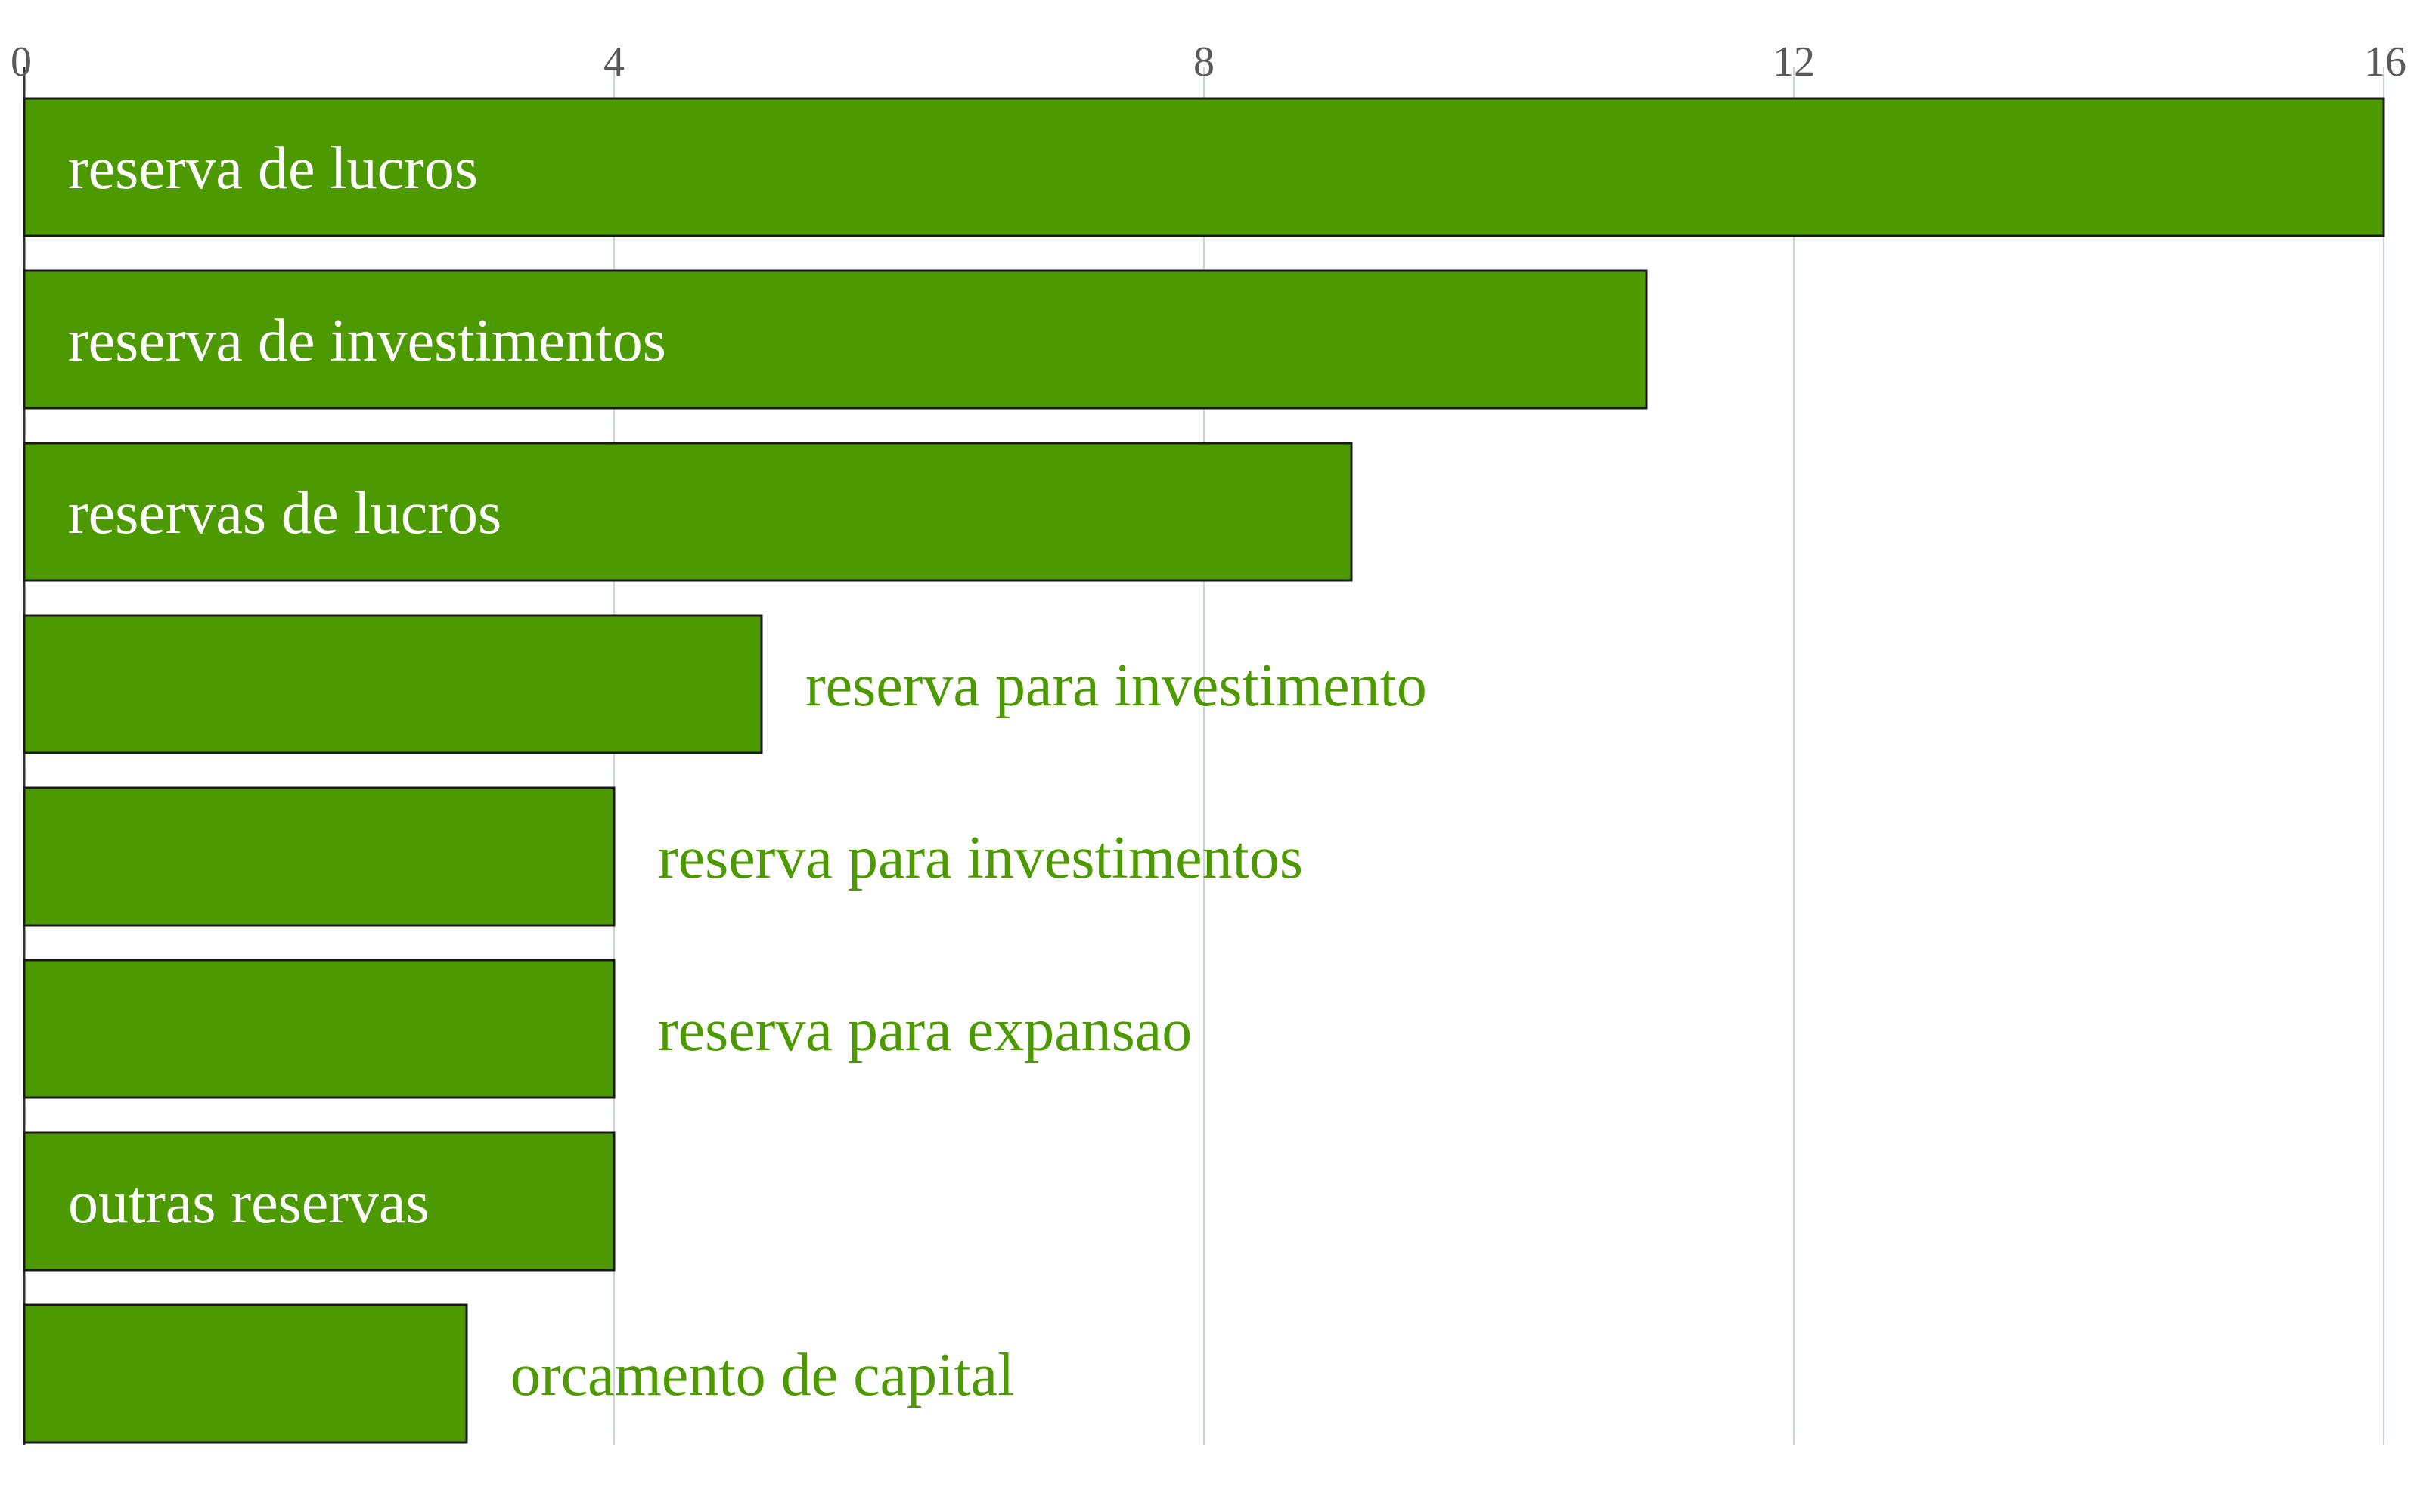 This screenshot has width=2420, height=1512. I want to click on bar-label: orcamento de capital, so click(762, 1375).